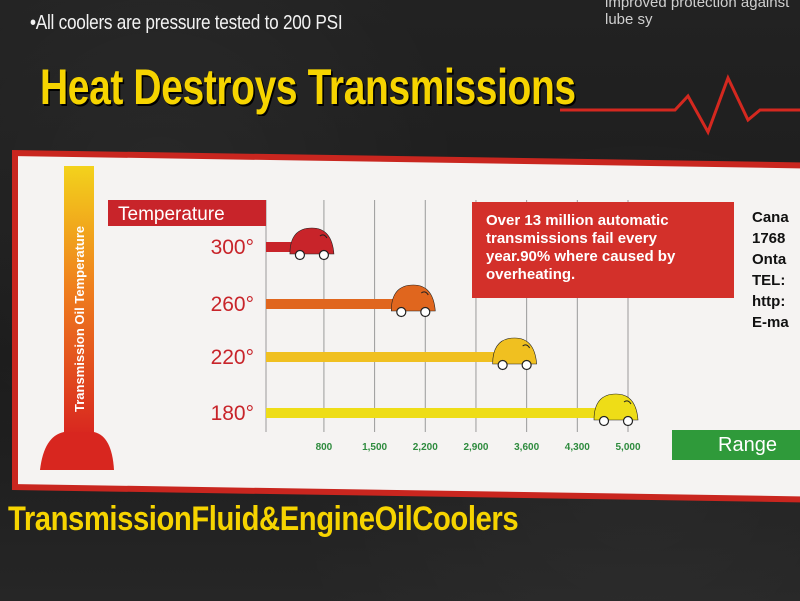  Describe the element at coordinates (308, 87) in the screenshot. I see `headline: Heat Destroys Transmissions` at that location.